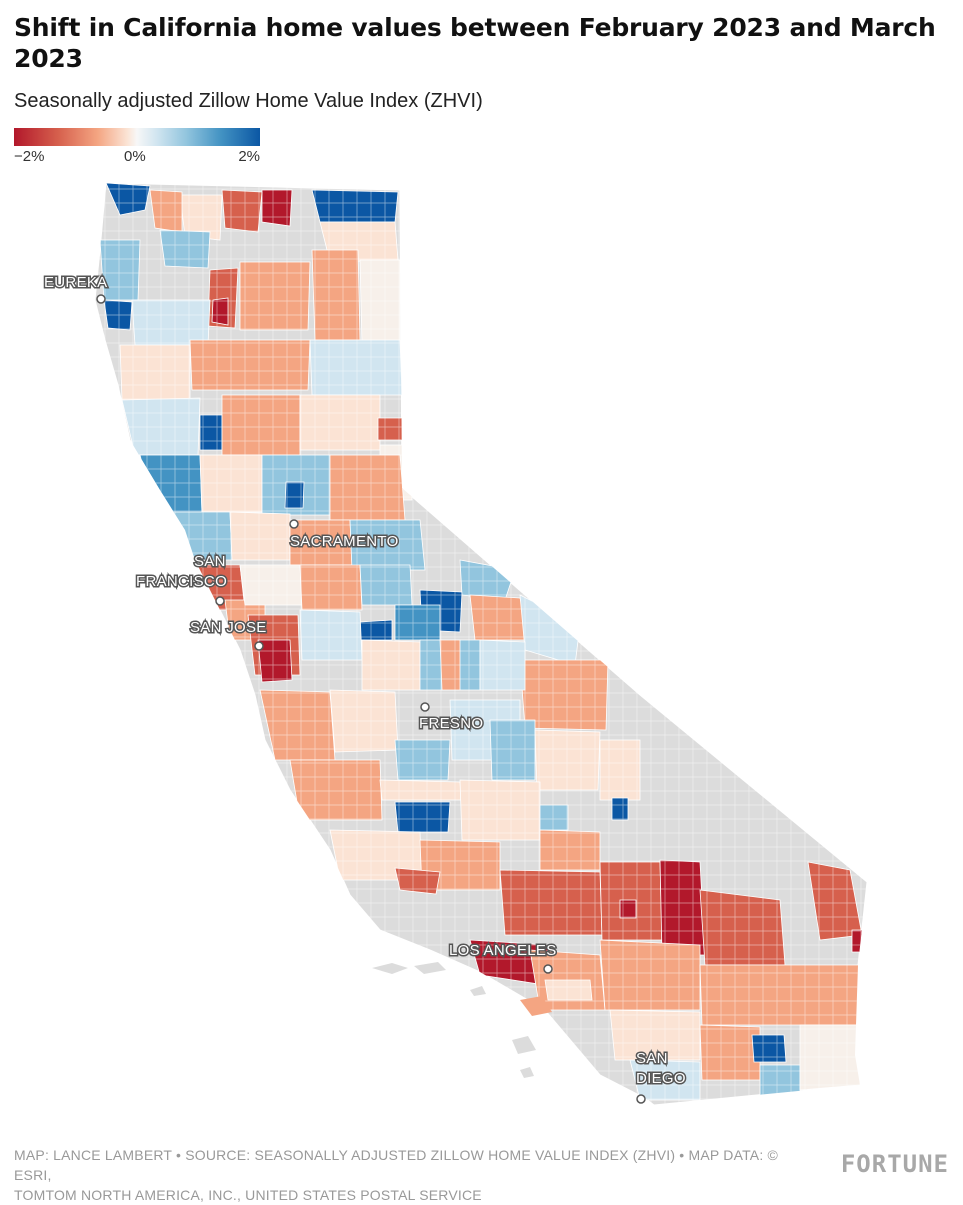 The image size is (963, 1205). I want to click on city-label: LOS ANGELES, so click(503, 950).